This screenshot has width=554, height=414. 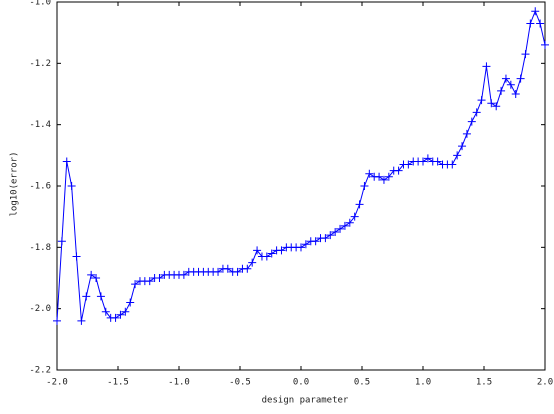 I want to click on x-tick-label: 1.5, so click(x=484, y=383).